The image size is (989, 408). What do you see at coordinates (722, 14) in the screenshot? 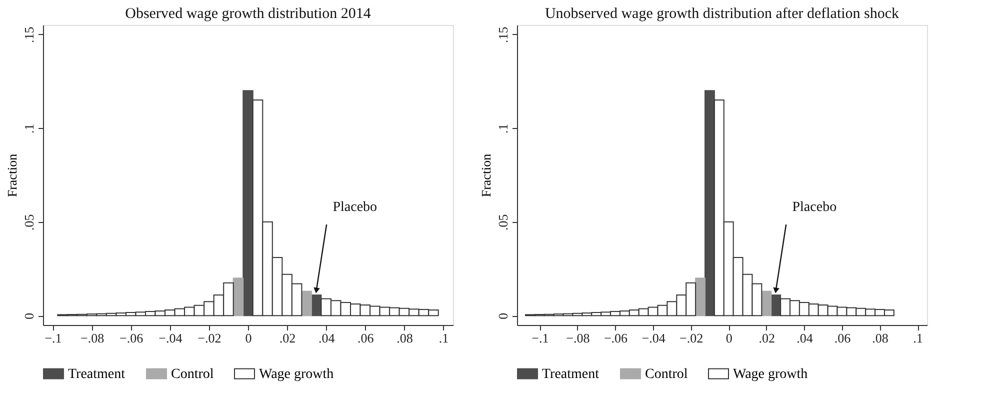
I see `chart-title: Unobserved wage growth distribution after deflation shock` at bounding box center [722, 14].